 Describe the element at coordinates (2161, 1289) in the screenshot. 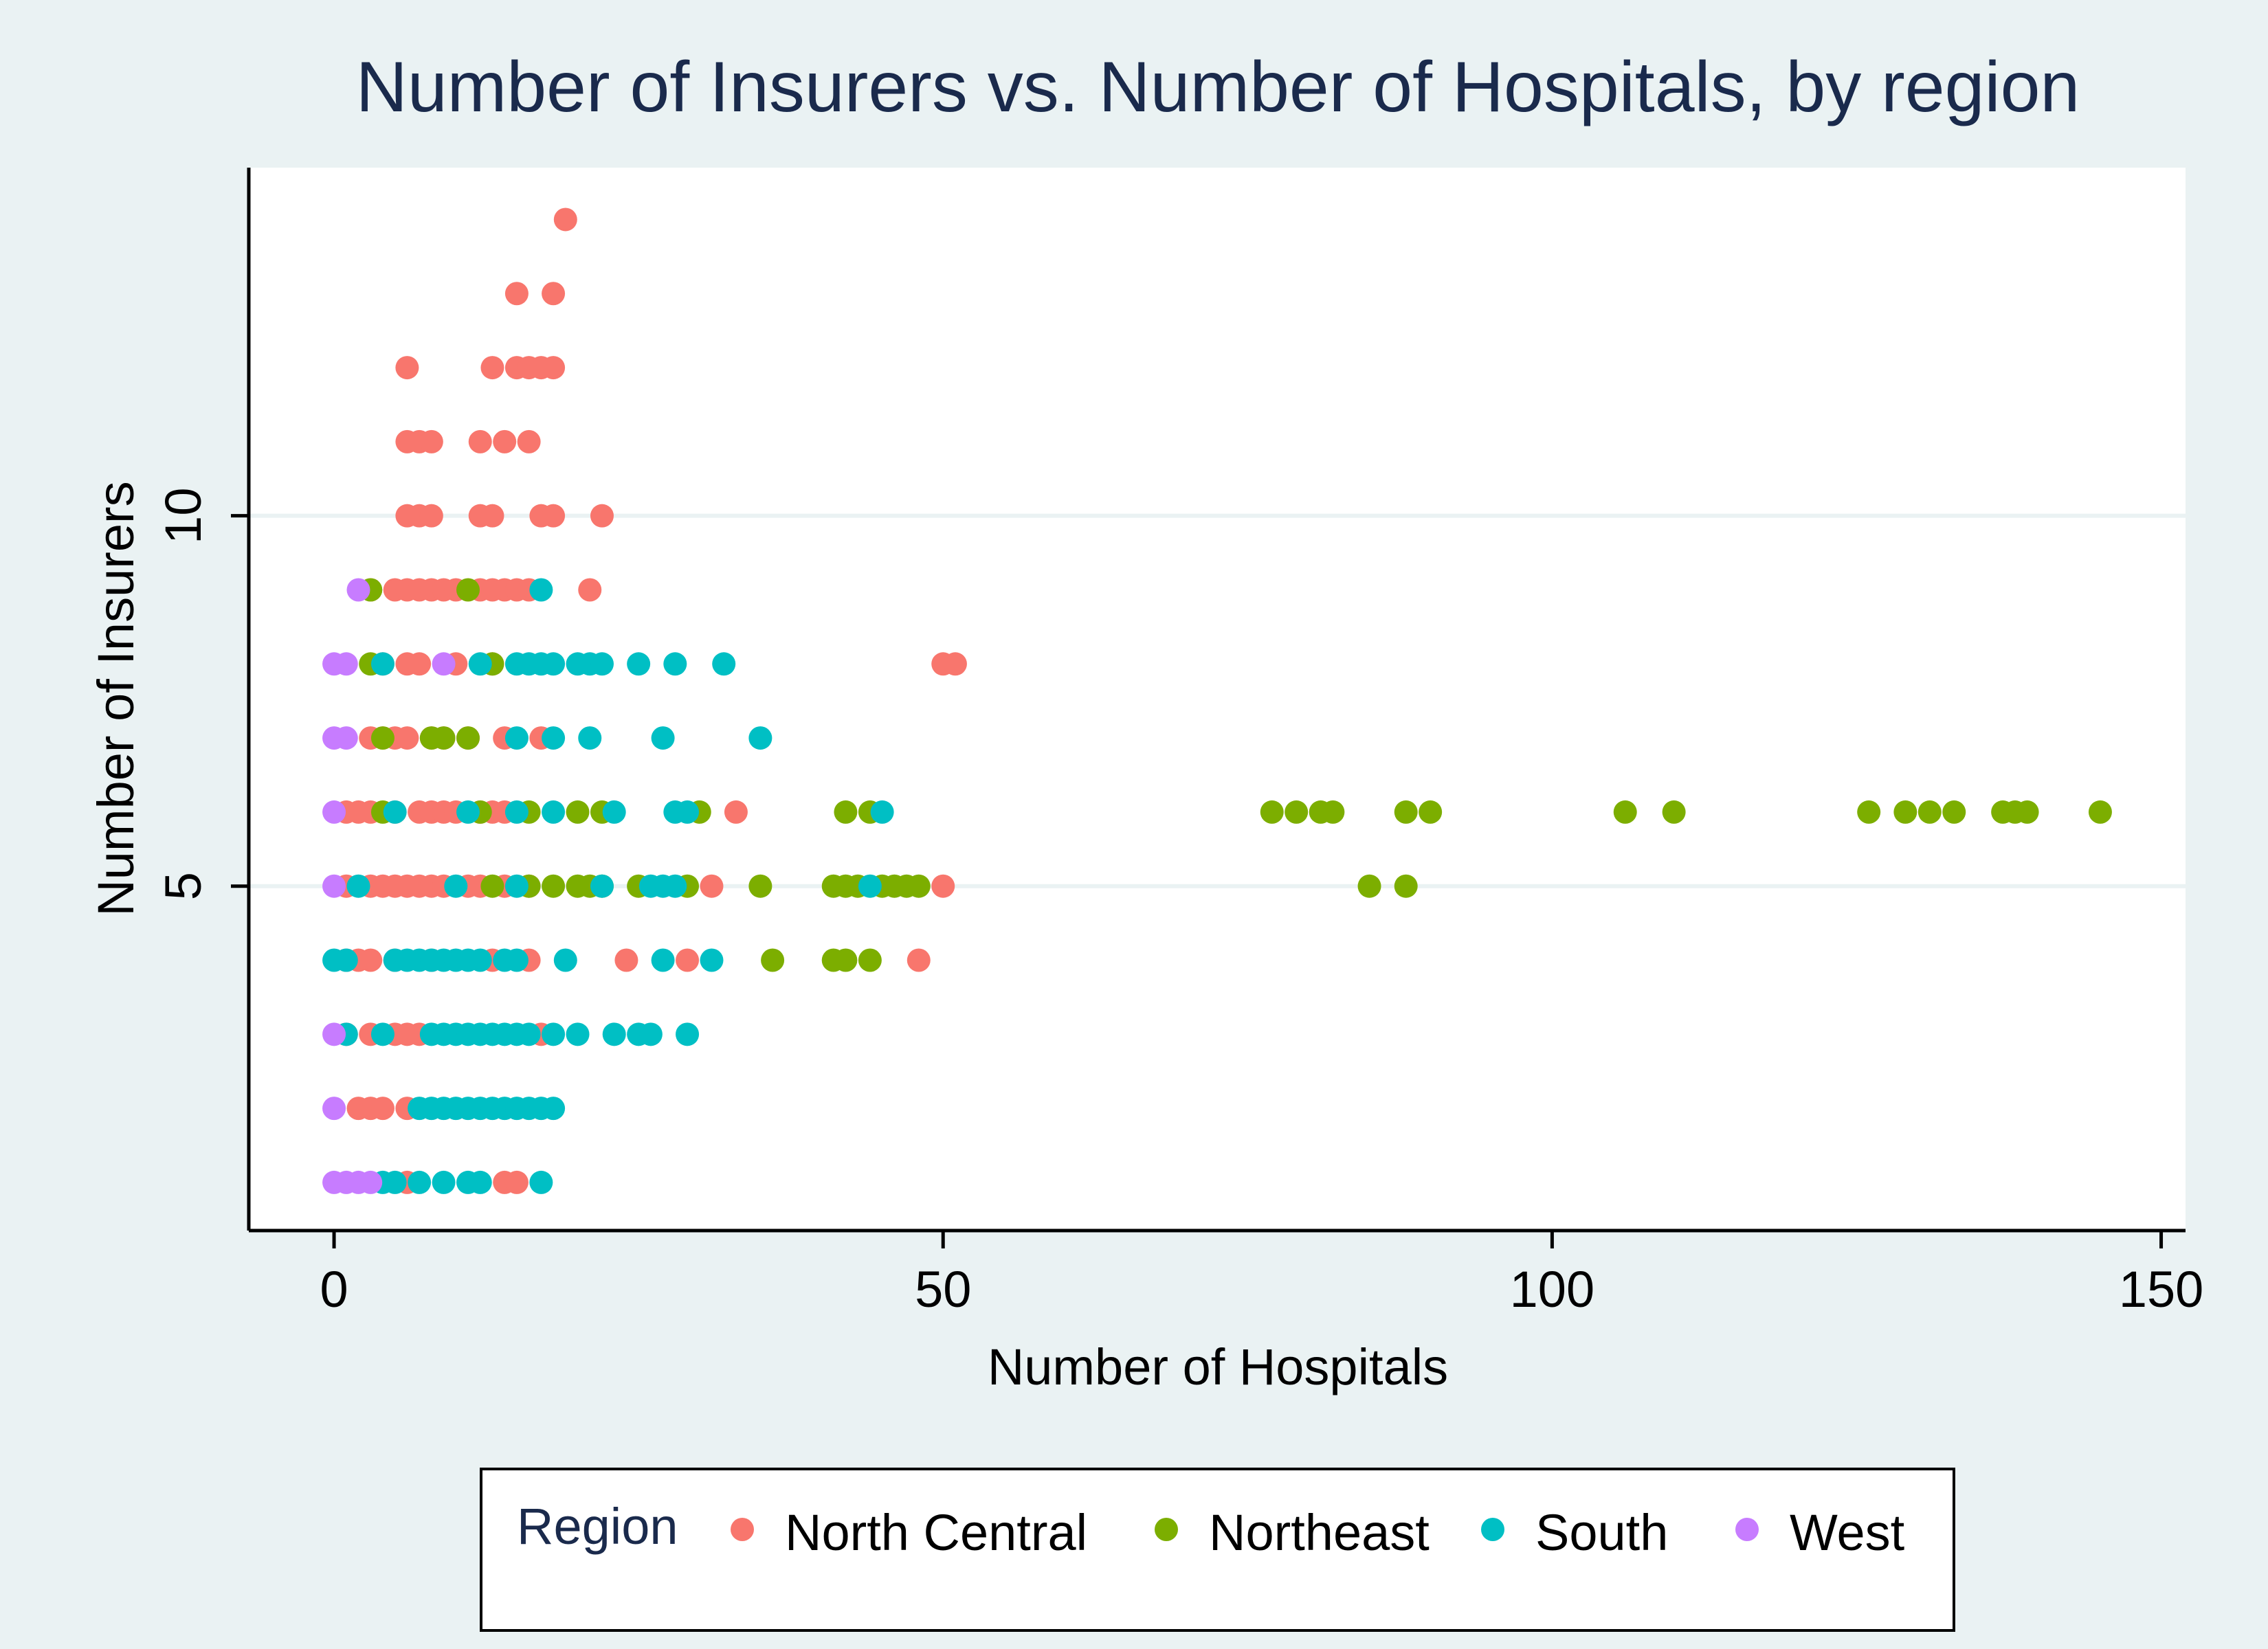

I see `x-tick-label: 150` at that location.